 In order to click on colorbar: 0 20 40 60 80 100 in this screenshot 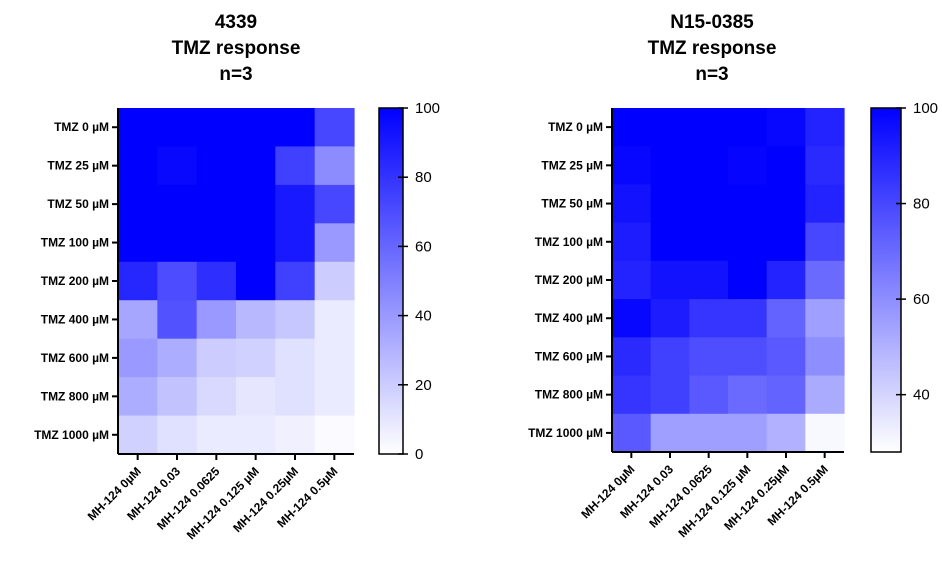, I will do `click(409, 281)`.